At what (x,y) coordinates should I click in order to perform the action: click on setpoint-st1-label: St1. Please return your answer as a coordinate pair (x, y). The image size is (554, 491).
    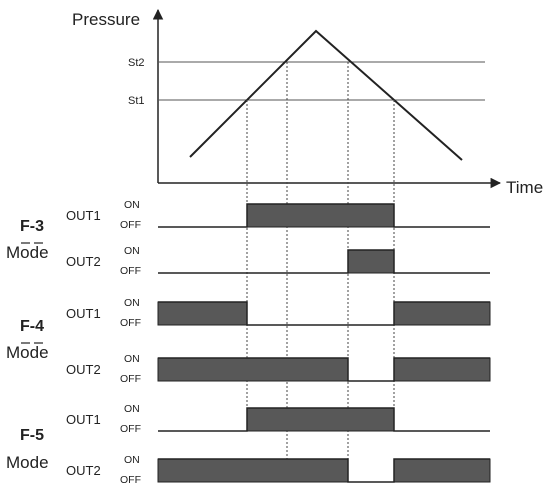
    Looking at the image, I should click on (136, 101).